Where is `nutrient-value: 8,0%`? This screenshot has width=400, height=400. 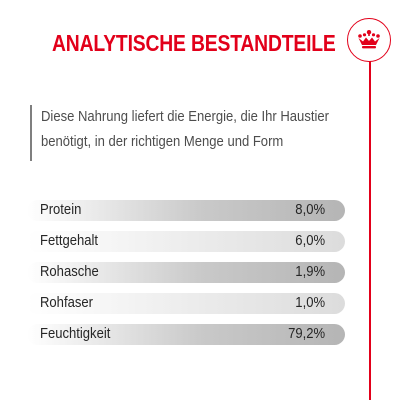 nutrient-value: 8,0% is located at coordinates (310, 210).